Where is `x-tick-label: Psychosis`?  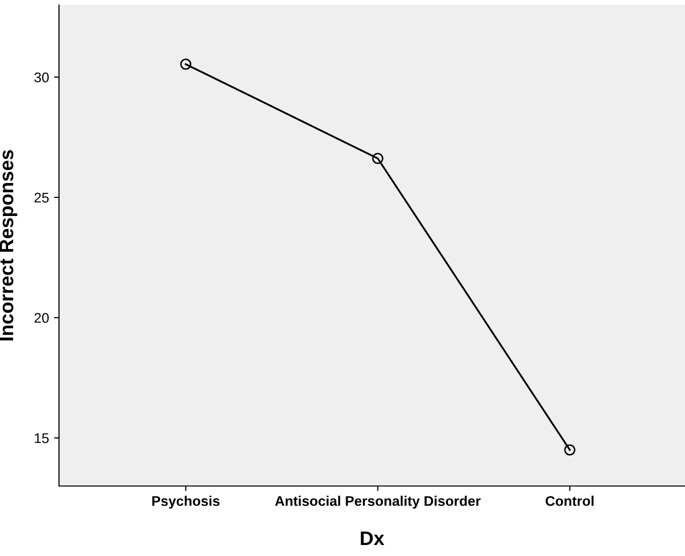 x-tick-label: Psychosis is located at coordinates (186, 502).